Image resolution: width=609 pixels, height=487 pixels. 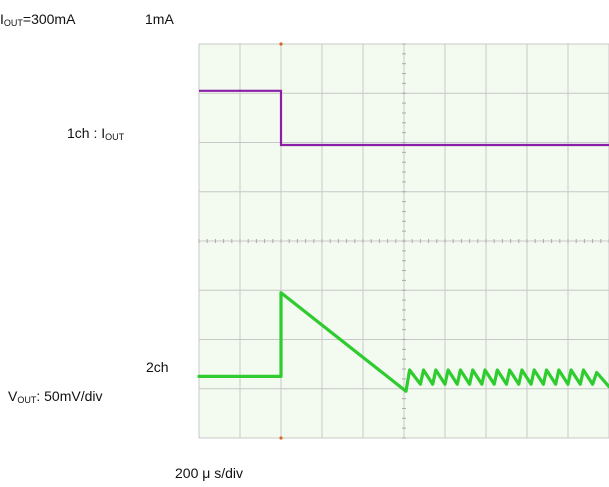 What do you see at coordinates (404, 118) in the screenshot?
I see `ch1-iout-trace` at bounding box center [404, 118].